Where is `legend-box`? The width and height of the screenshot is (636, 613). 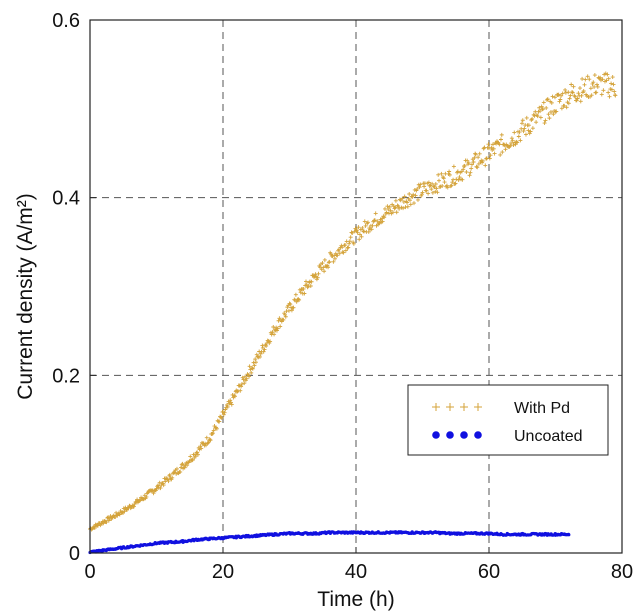
legend-box is located at coordinates (508, 420).